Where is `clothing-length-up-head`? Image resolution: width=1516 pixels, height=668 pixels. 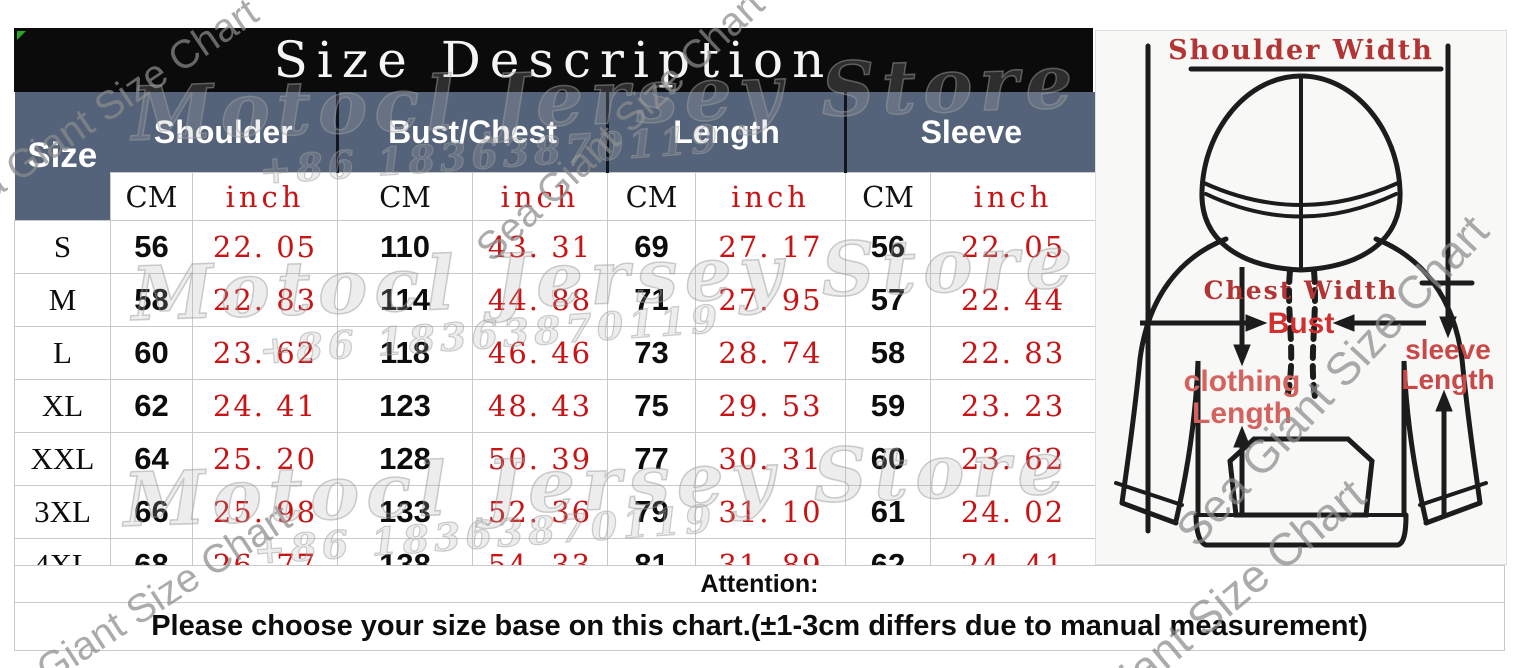
clothing-length-up-head is located at coordinates (1242, 436).